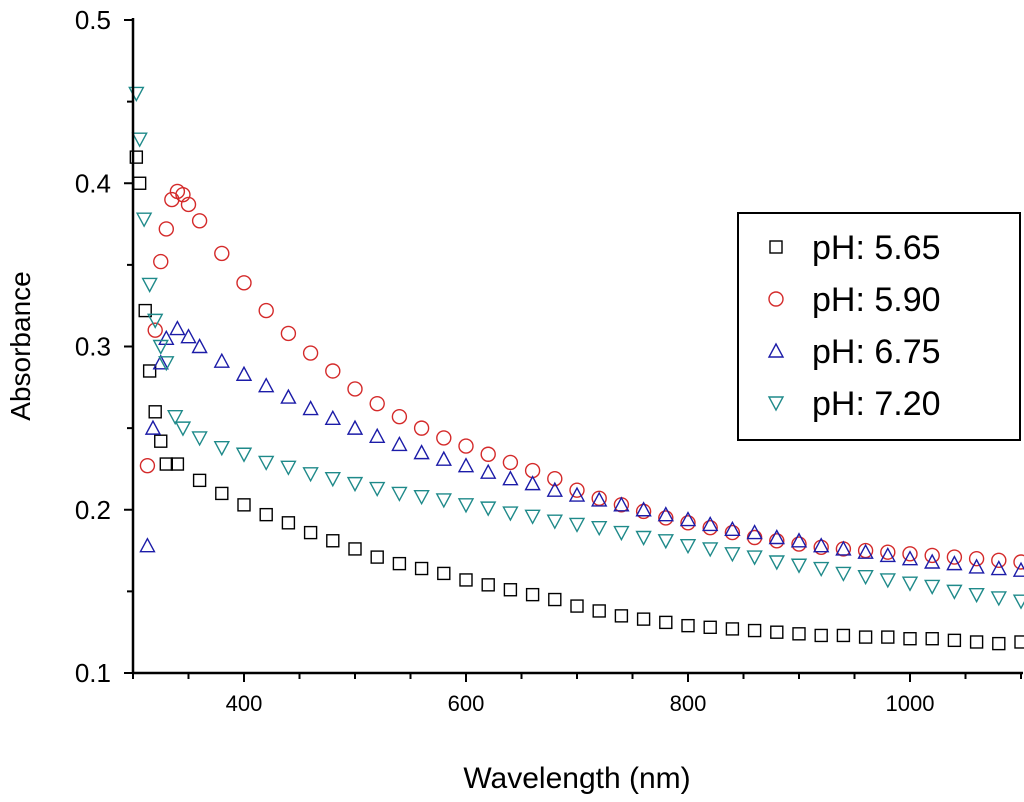 This screenshot has width=1024, height=802. I want to click on x-tick-label: 600, so click(466, 703).